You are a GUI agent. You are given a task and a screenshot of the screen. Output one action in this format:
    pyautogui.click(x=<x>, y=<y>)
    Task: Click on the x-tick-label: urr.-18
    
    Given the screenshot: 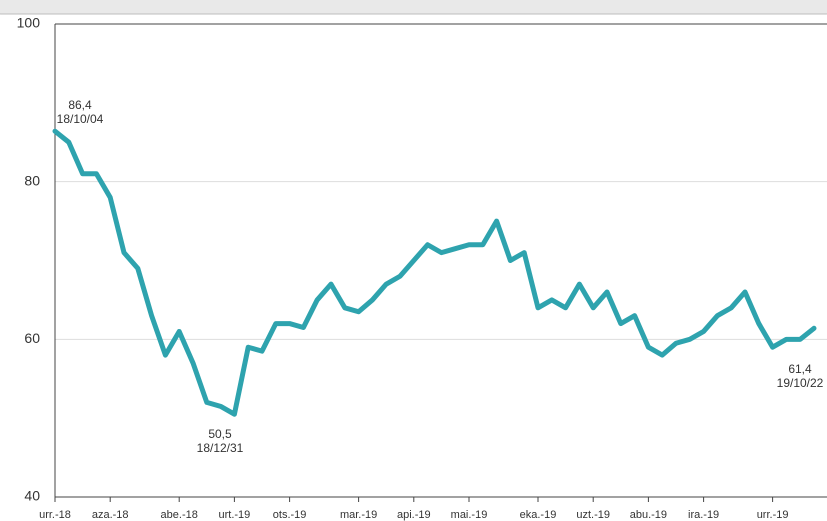 What is the action you would take?
    pyautogui.click(x=55, y=515)
    